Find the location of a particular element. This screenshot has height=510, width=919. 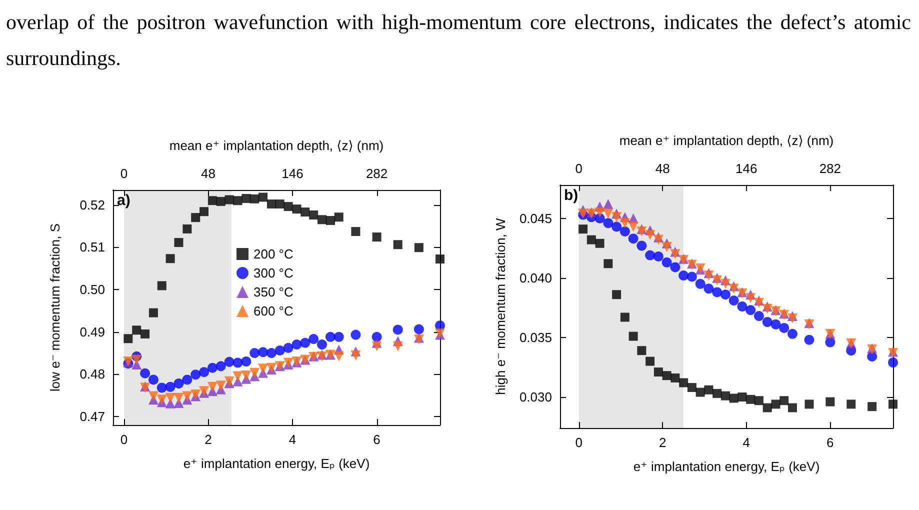

y-axis-title: high e⁻ momentum fraction, W is located at coordinates (500, 306).